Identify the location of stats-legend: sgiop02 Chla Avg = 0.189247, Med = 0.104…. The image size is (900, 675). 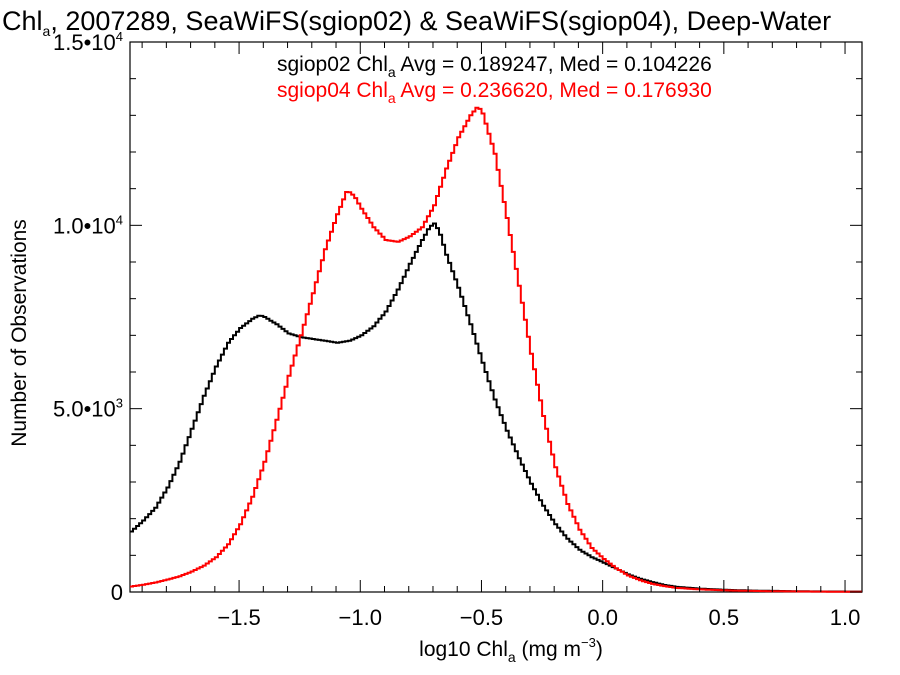
(494, 79).